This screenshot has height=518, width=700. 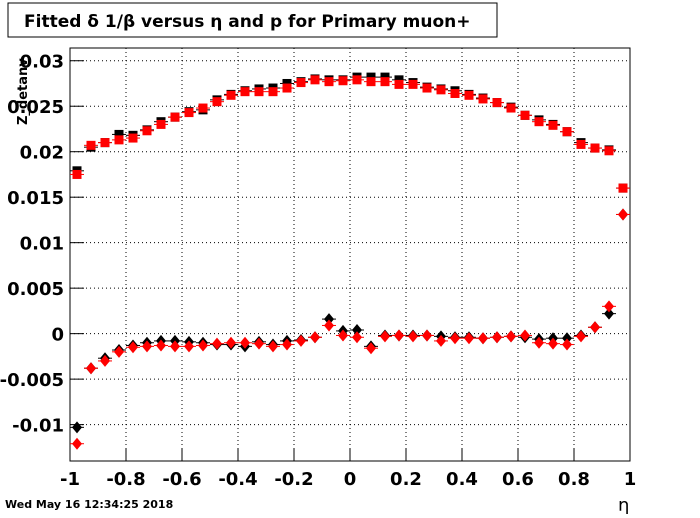 What do you see at coordinates (462, 479) in the screenshot?
I see `x-tick-label: 0.4` at bounding box center [462, 479].